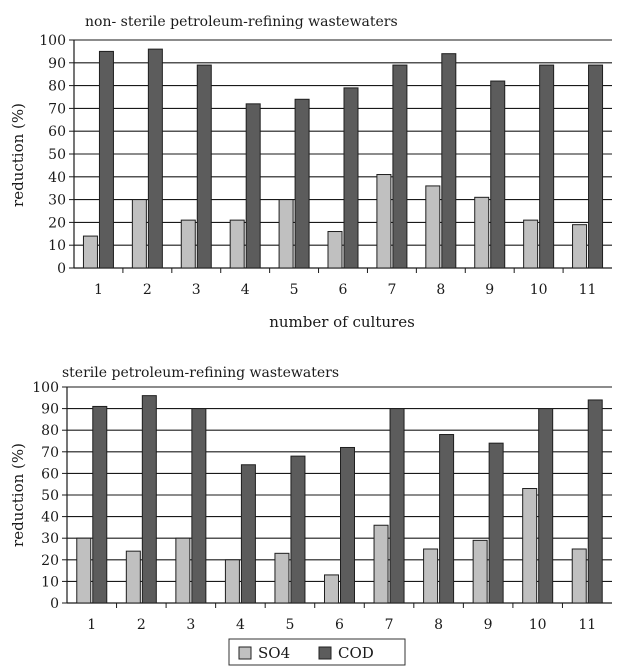 The image size is (619, 666). Describe the element at coordinates (57, 132) in the screenshot. I see `top-chart-y-tick-label: 60` at that location.